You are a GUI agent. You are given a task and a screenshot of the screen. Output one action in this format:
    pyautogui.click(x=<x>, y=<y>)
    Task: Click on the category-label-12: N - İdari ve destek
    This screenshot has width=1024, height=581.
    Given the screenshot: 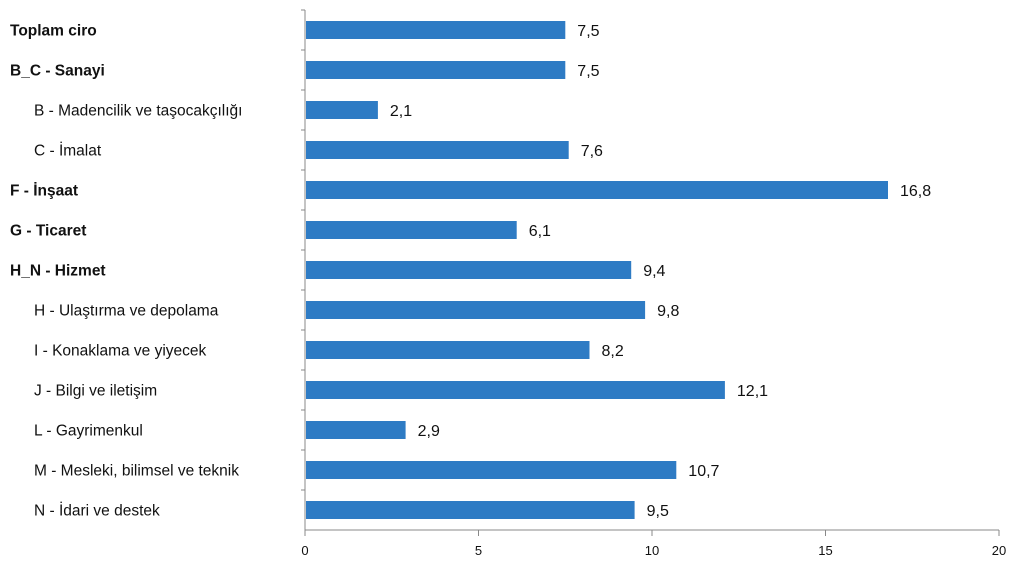 What is the action you would take?
    pyautogui.click(x=97, y=511)
    